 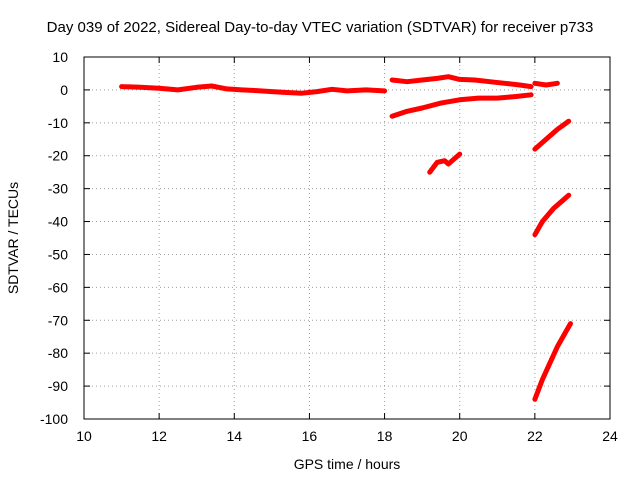 I want to click on y-tick-label: -40, so click(x=58, y=222).